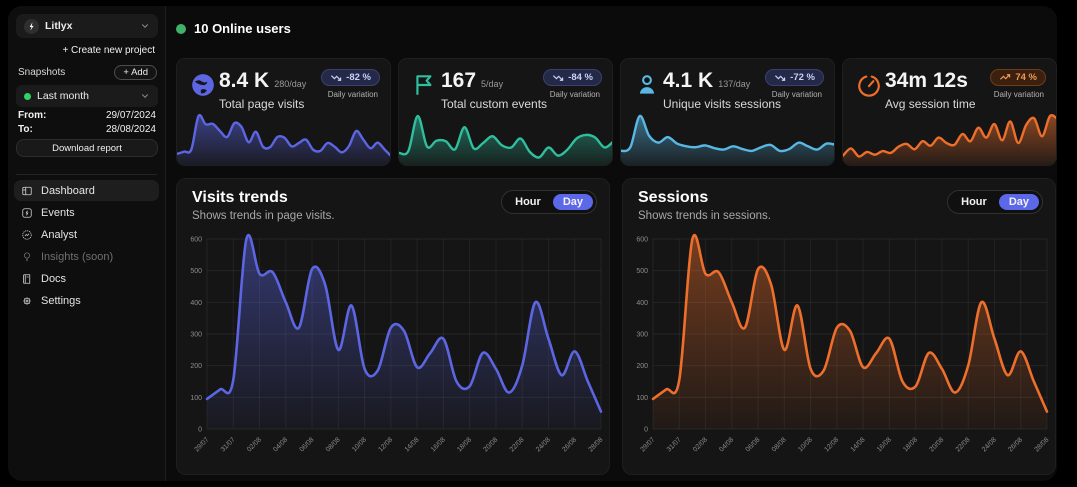  I want to click on stat-per-day: 137/day, so click(734, 84).